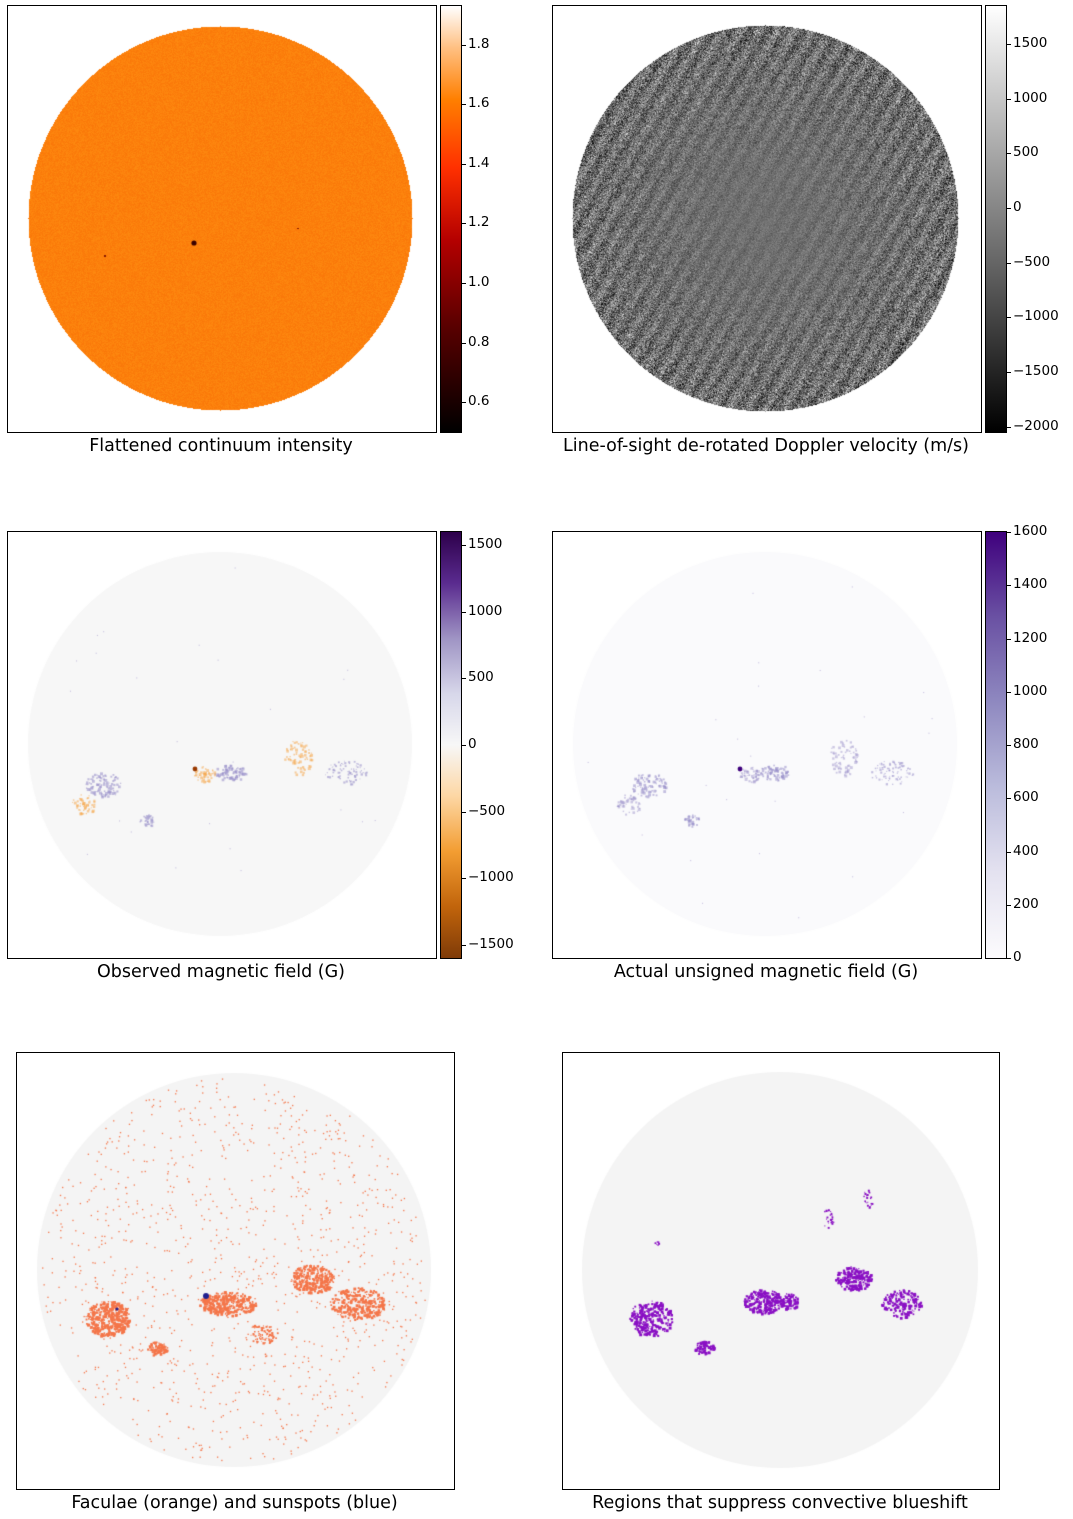 This screenshot has height=1519, width=1073. Describe the element at coordinates (766, 972) in the screenshot. I see `unsigned-field-caption: Actual unsigned magnetic field (G)` at that location.